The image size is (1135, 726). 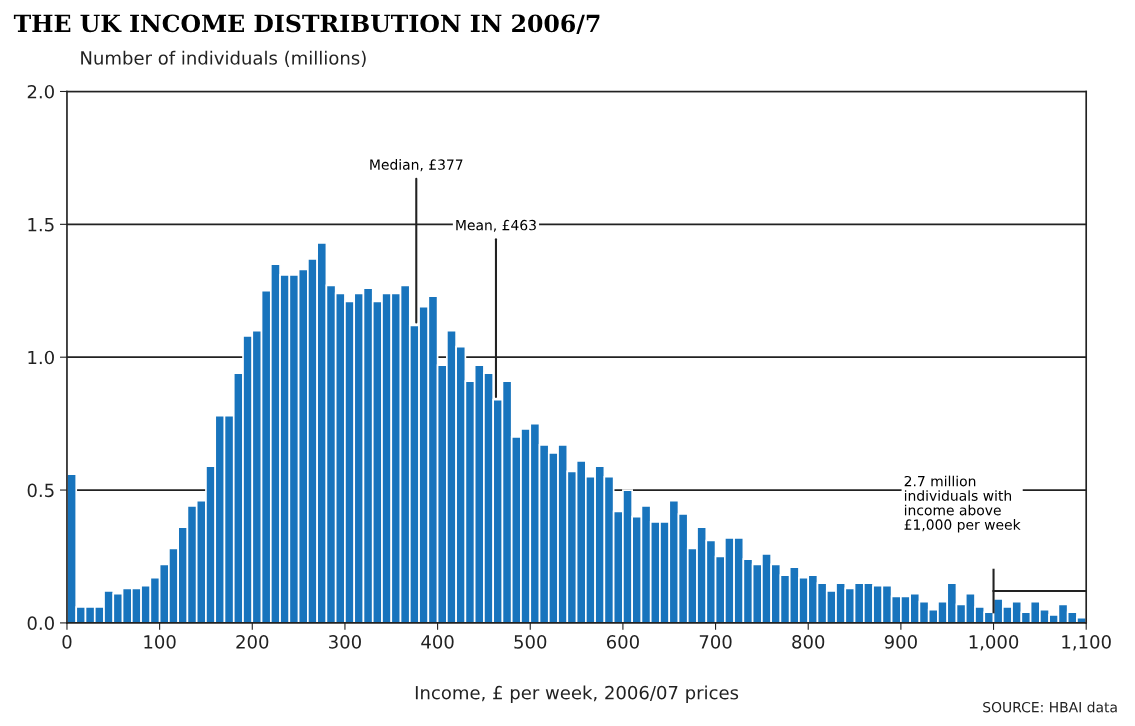 What do you see at coordinates (900, 642) in the screenshot?
I see `x-tick-label: 900` at bounding box center [900, 642].